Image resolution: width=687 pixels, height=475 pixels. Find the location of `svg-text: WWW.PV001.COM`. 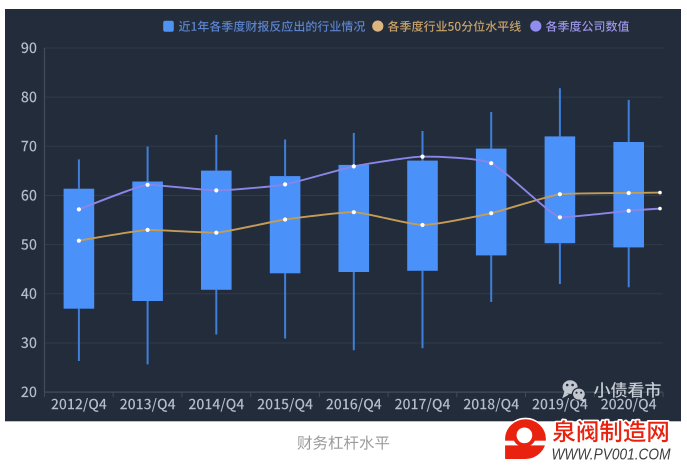

svg-text: WWW.PV001.COM is located at coordinates (612, 454).